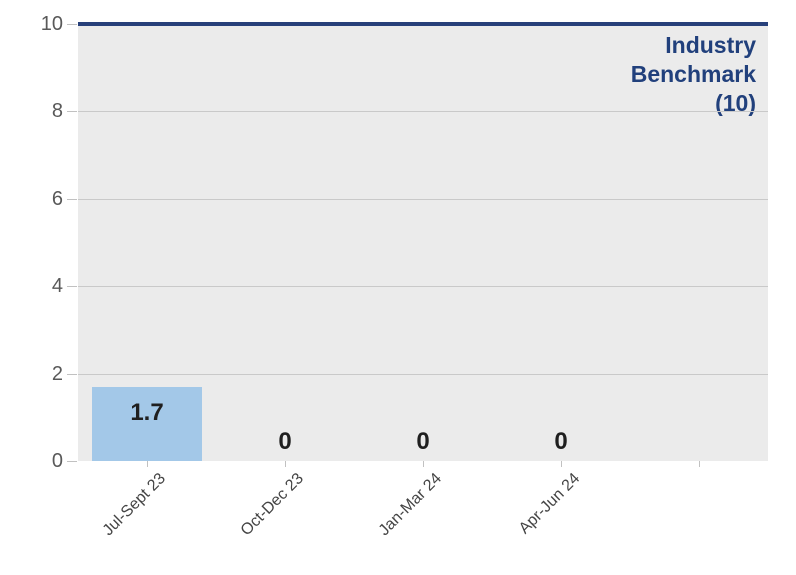 This screenshot has height=575, width=796. What do you see at coordinates (57, 373) in the screenshot?
I see `y-tick-label: 2` at bounding box center [57, 373].